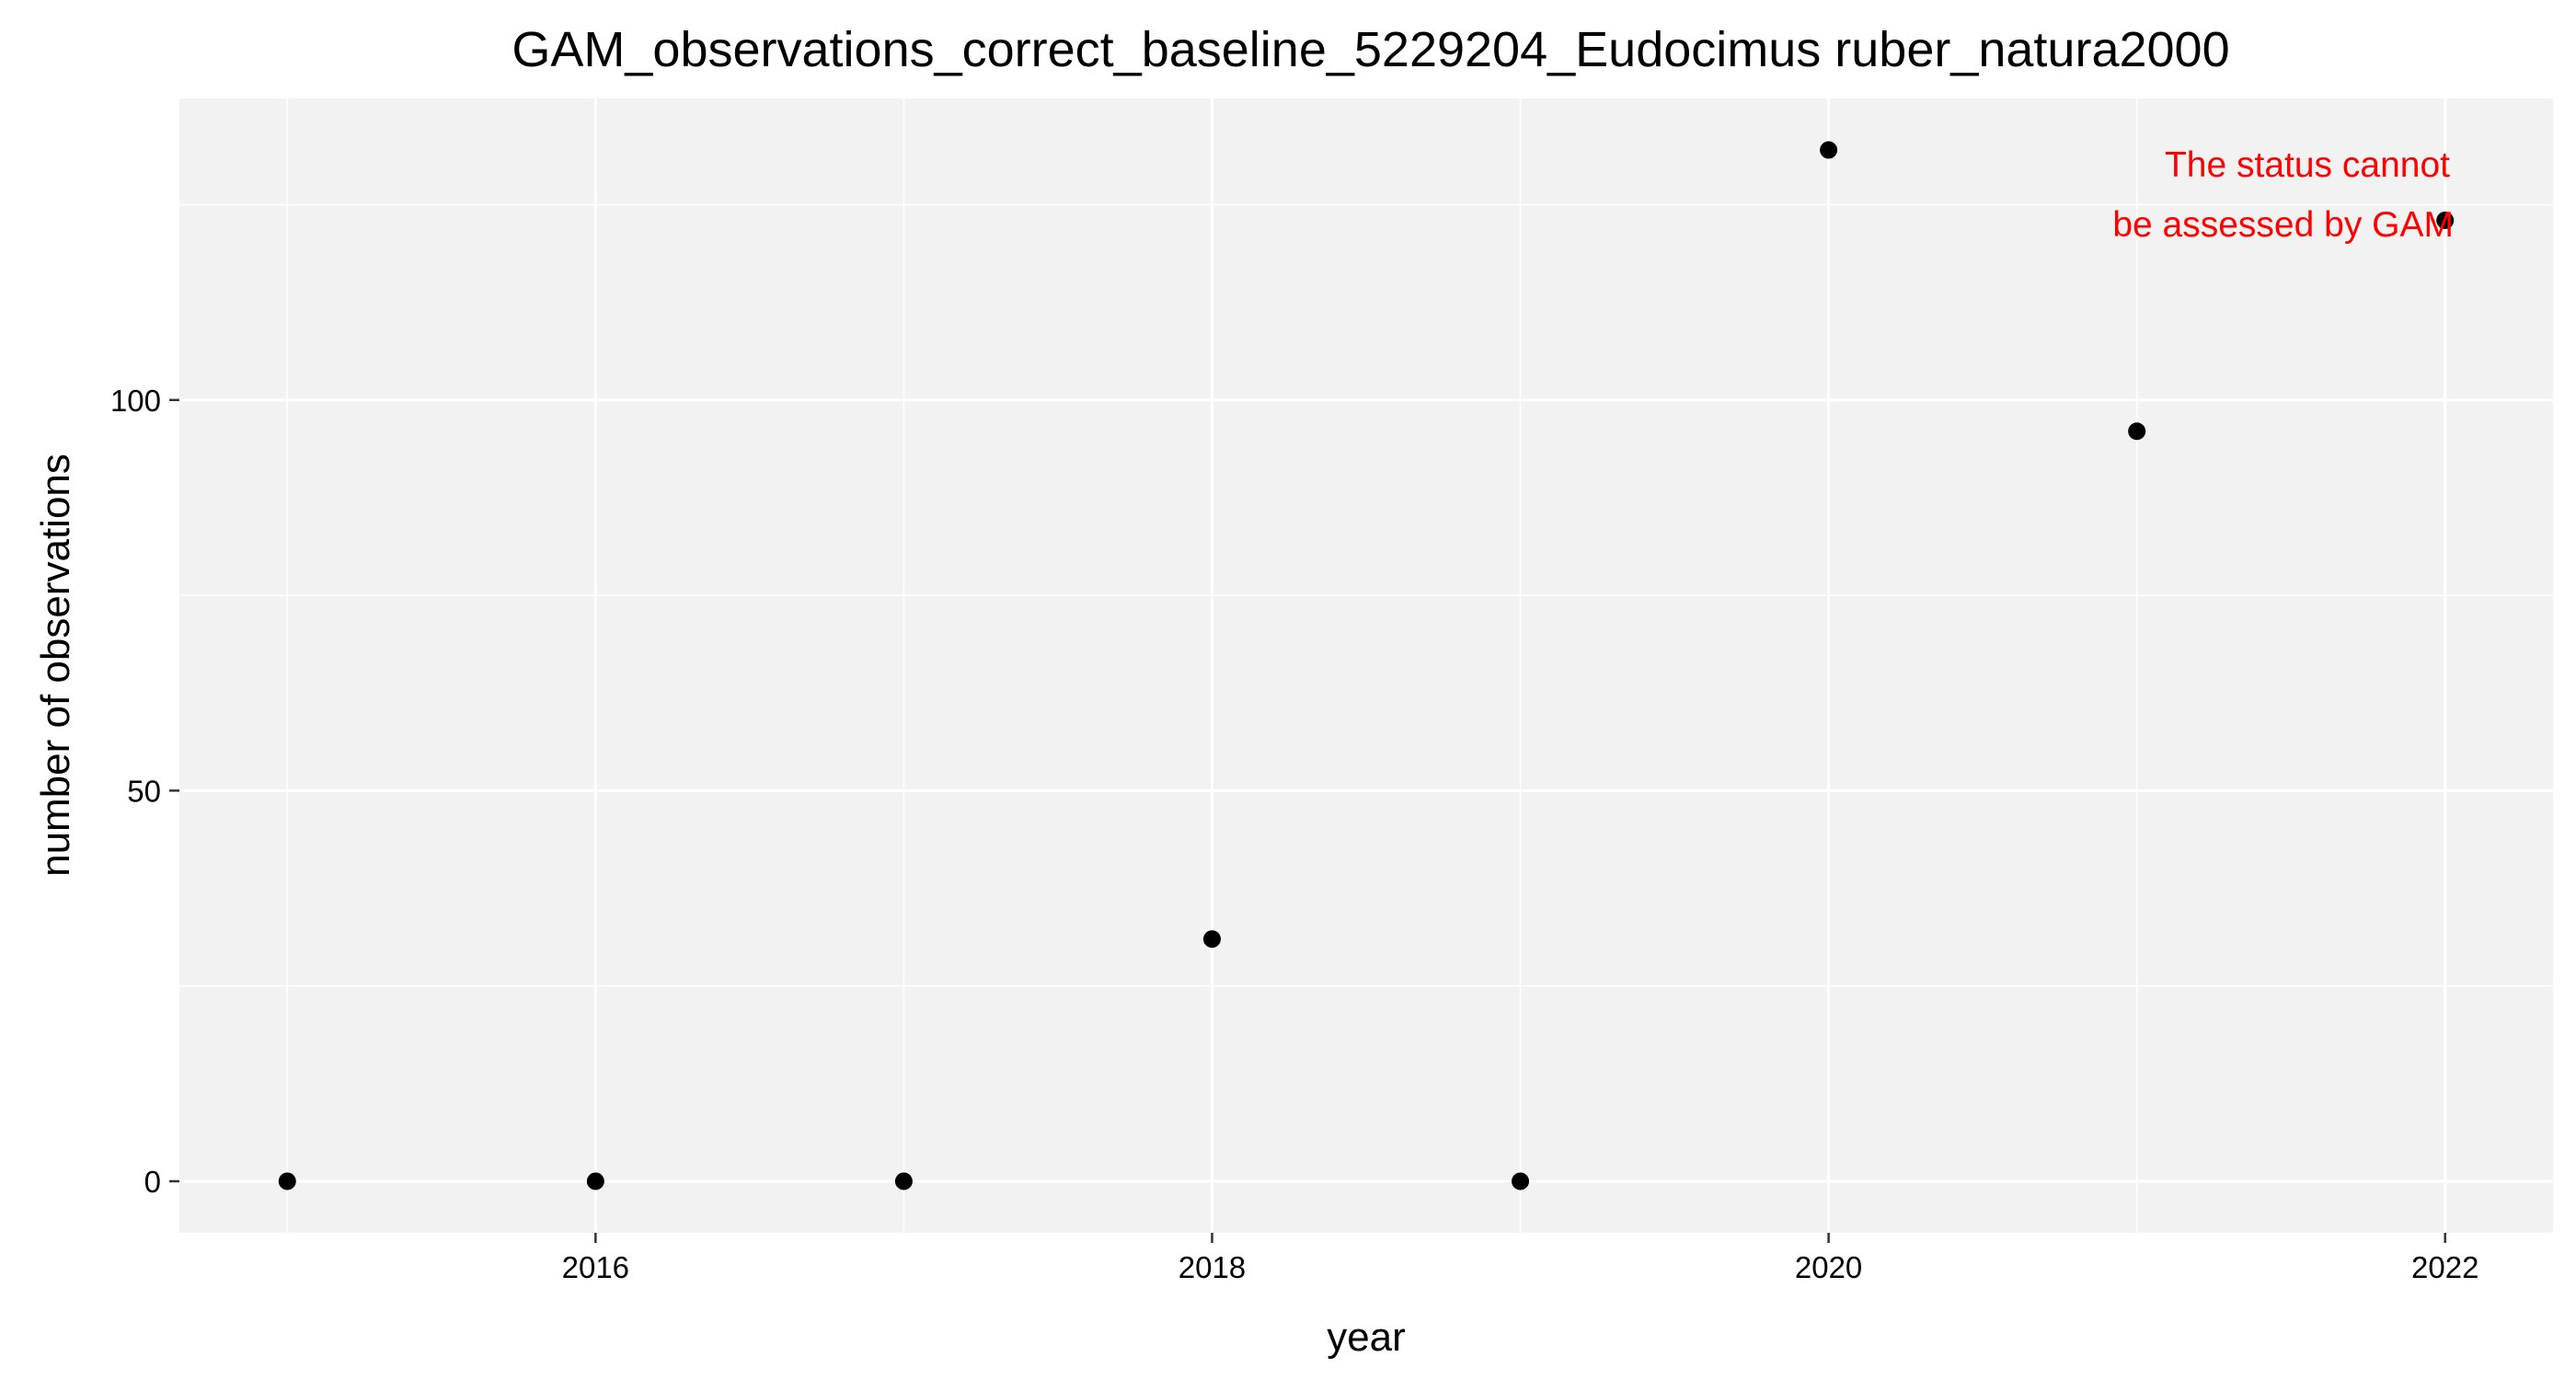 The image size is (2576, 1380). What do you see at coordinates (1828, 1267) in the screenshot?
I see `x-tick-label: 2020` at bounding box center [1828, 1267].